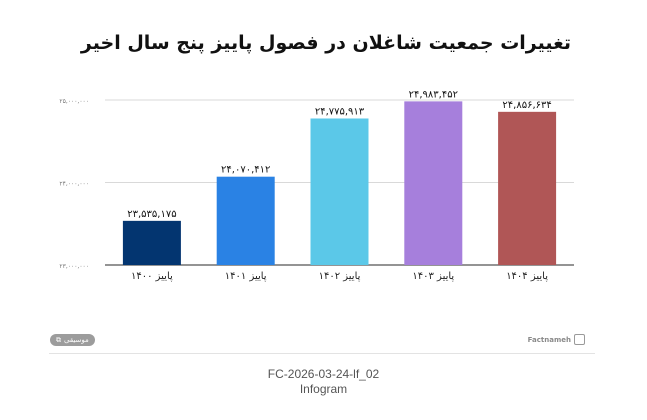 The width and height of the screenshot is (647, 420). What do you see at coordinates (323, 389) in the screenshot?
I see `source-caption: Infogram` at bounding box center [323, 389].